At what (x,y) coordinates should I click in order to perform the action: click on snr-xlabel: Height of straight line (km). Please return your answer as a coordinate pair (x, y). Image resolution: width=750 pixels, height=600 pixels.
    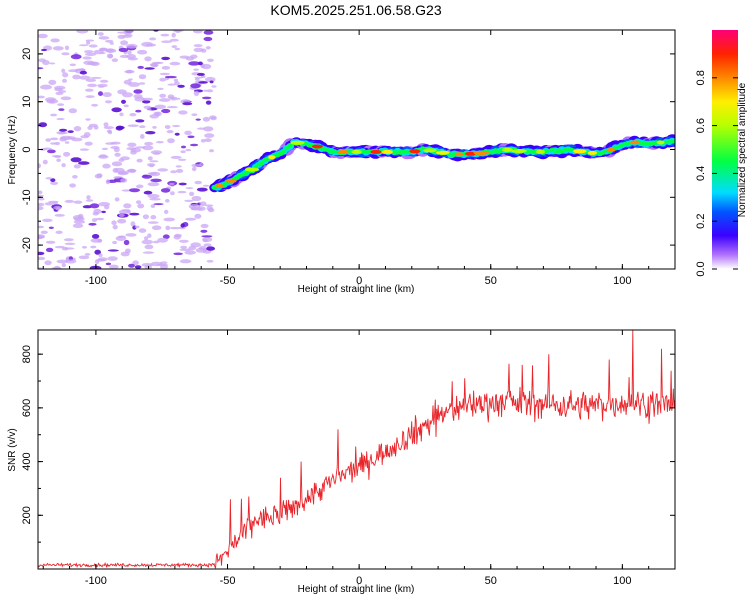
    Looking at the image, I should click on (356, 589).